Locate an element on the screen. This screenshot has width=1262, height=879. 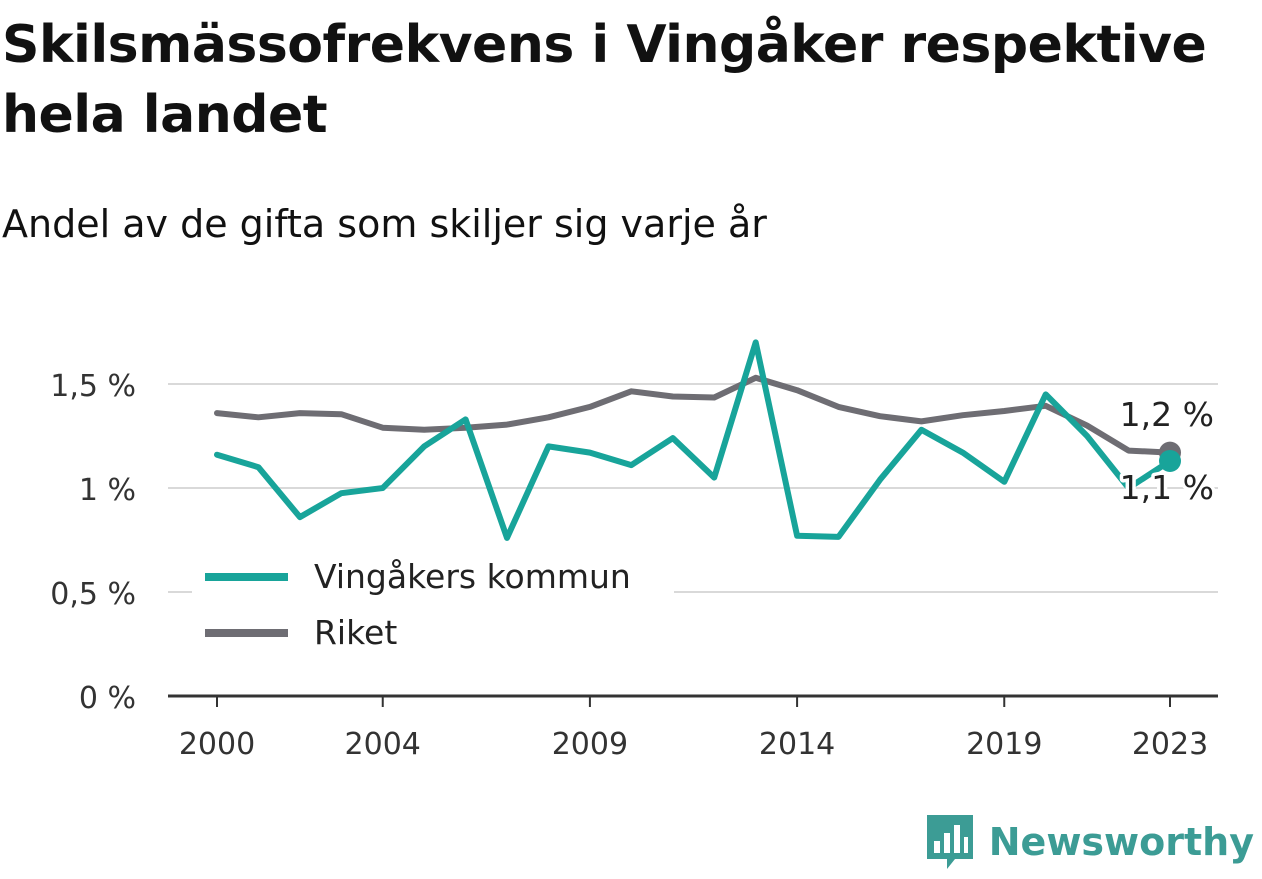
legend: Vingåkers kommun Riket is located at coordinates (433, 607).